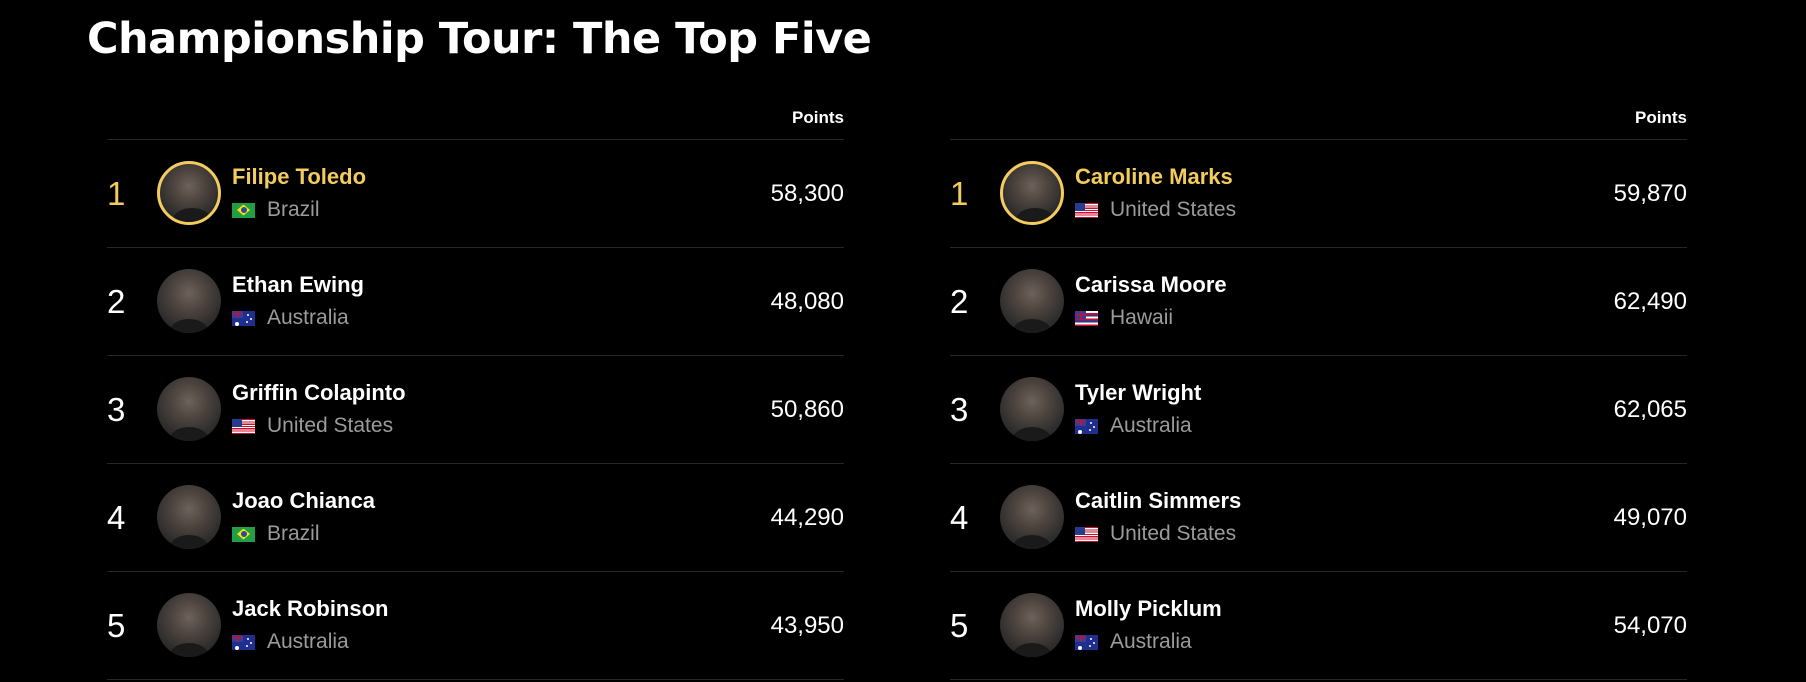 The height and width of the screenshot is (682, 1806). I want to click on ranking-row: 2 Carissa Moore Hawaii 62,490, so click(1318, 302).